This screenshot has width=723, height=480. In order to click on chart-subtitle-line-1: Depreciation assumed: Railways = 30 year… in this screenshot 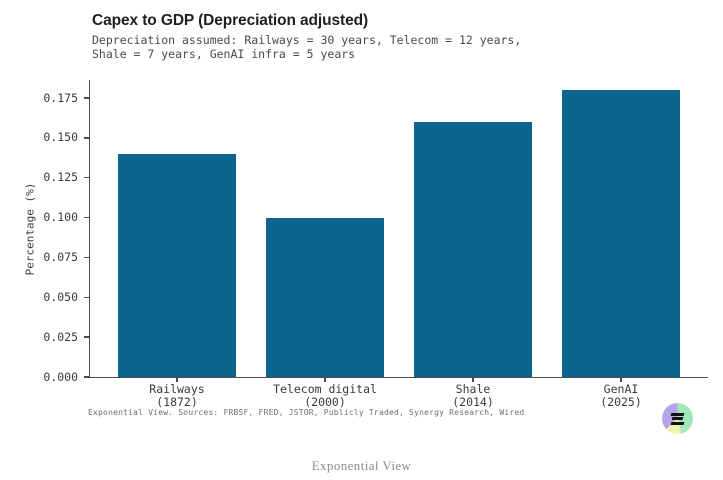, I will do `click(307, 40)`.